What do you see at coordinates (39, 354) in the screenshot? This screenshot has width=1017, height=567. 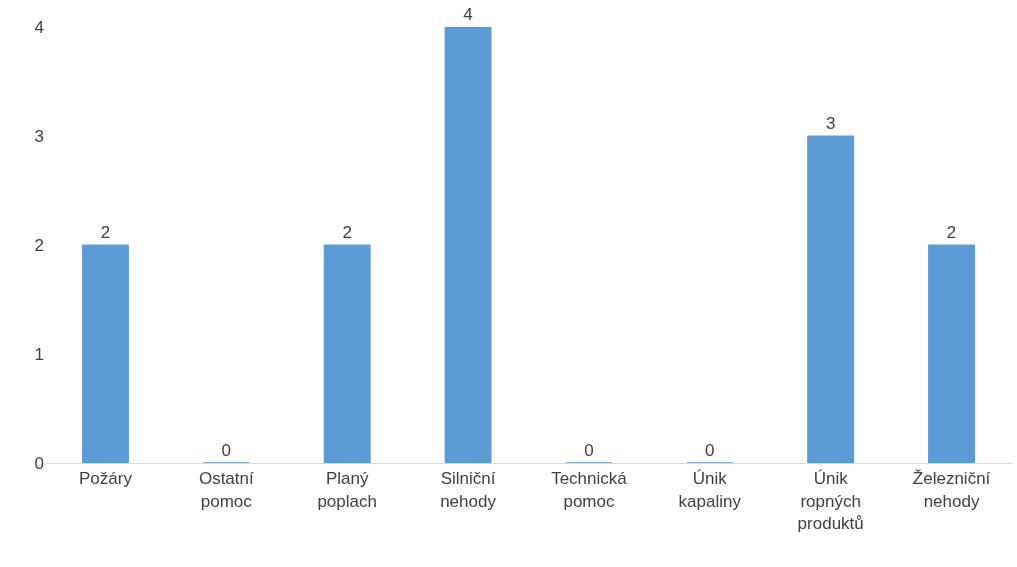 I see `y-tick-label: 1` at bounding box center [39, 354].